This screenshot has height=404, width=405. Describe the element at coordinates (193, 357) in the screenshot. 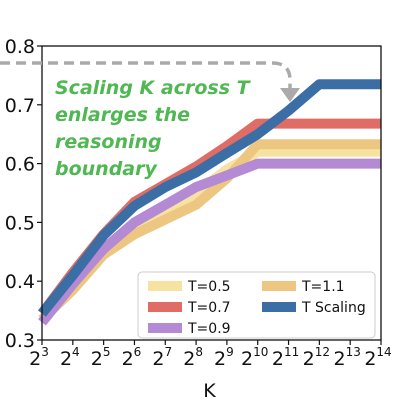

I see `x-tick-label: 28` at that location.